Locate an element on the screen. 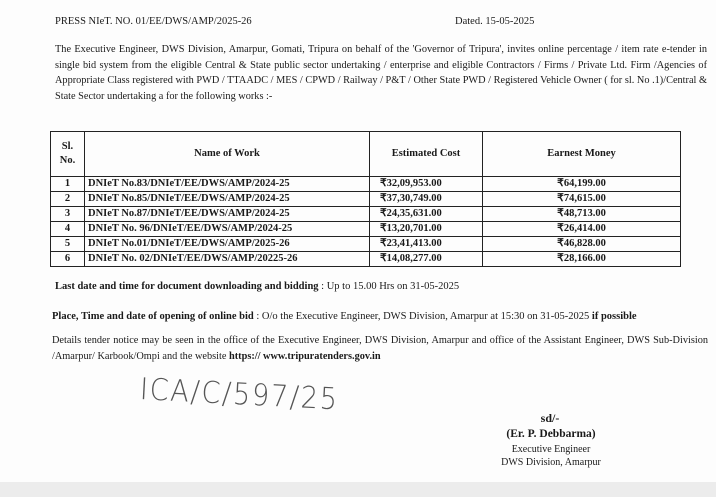 The height and width of the screenshot is (497, 716). estimated-cost-cell: ₹23,41,413.00 is located at coordinates (426, 244).